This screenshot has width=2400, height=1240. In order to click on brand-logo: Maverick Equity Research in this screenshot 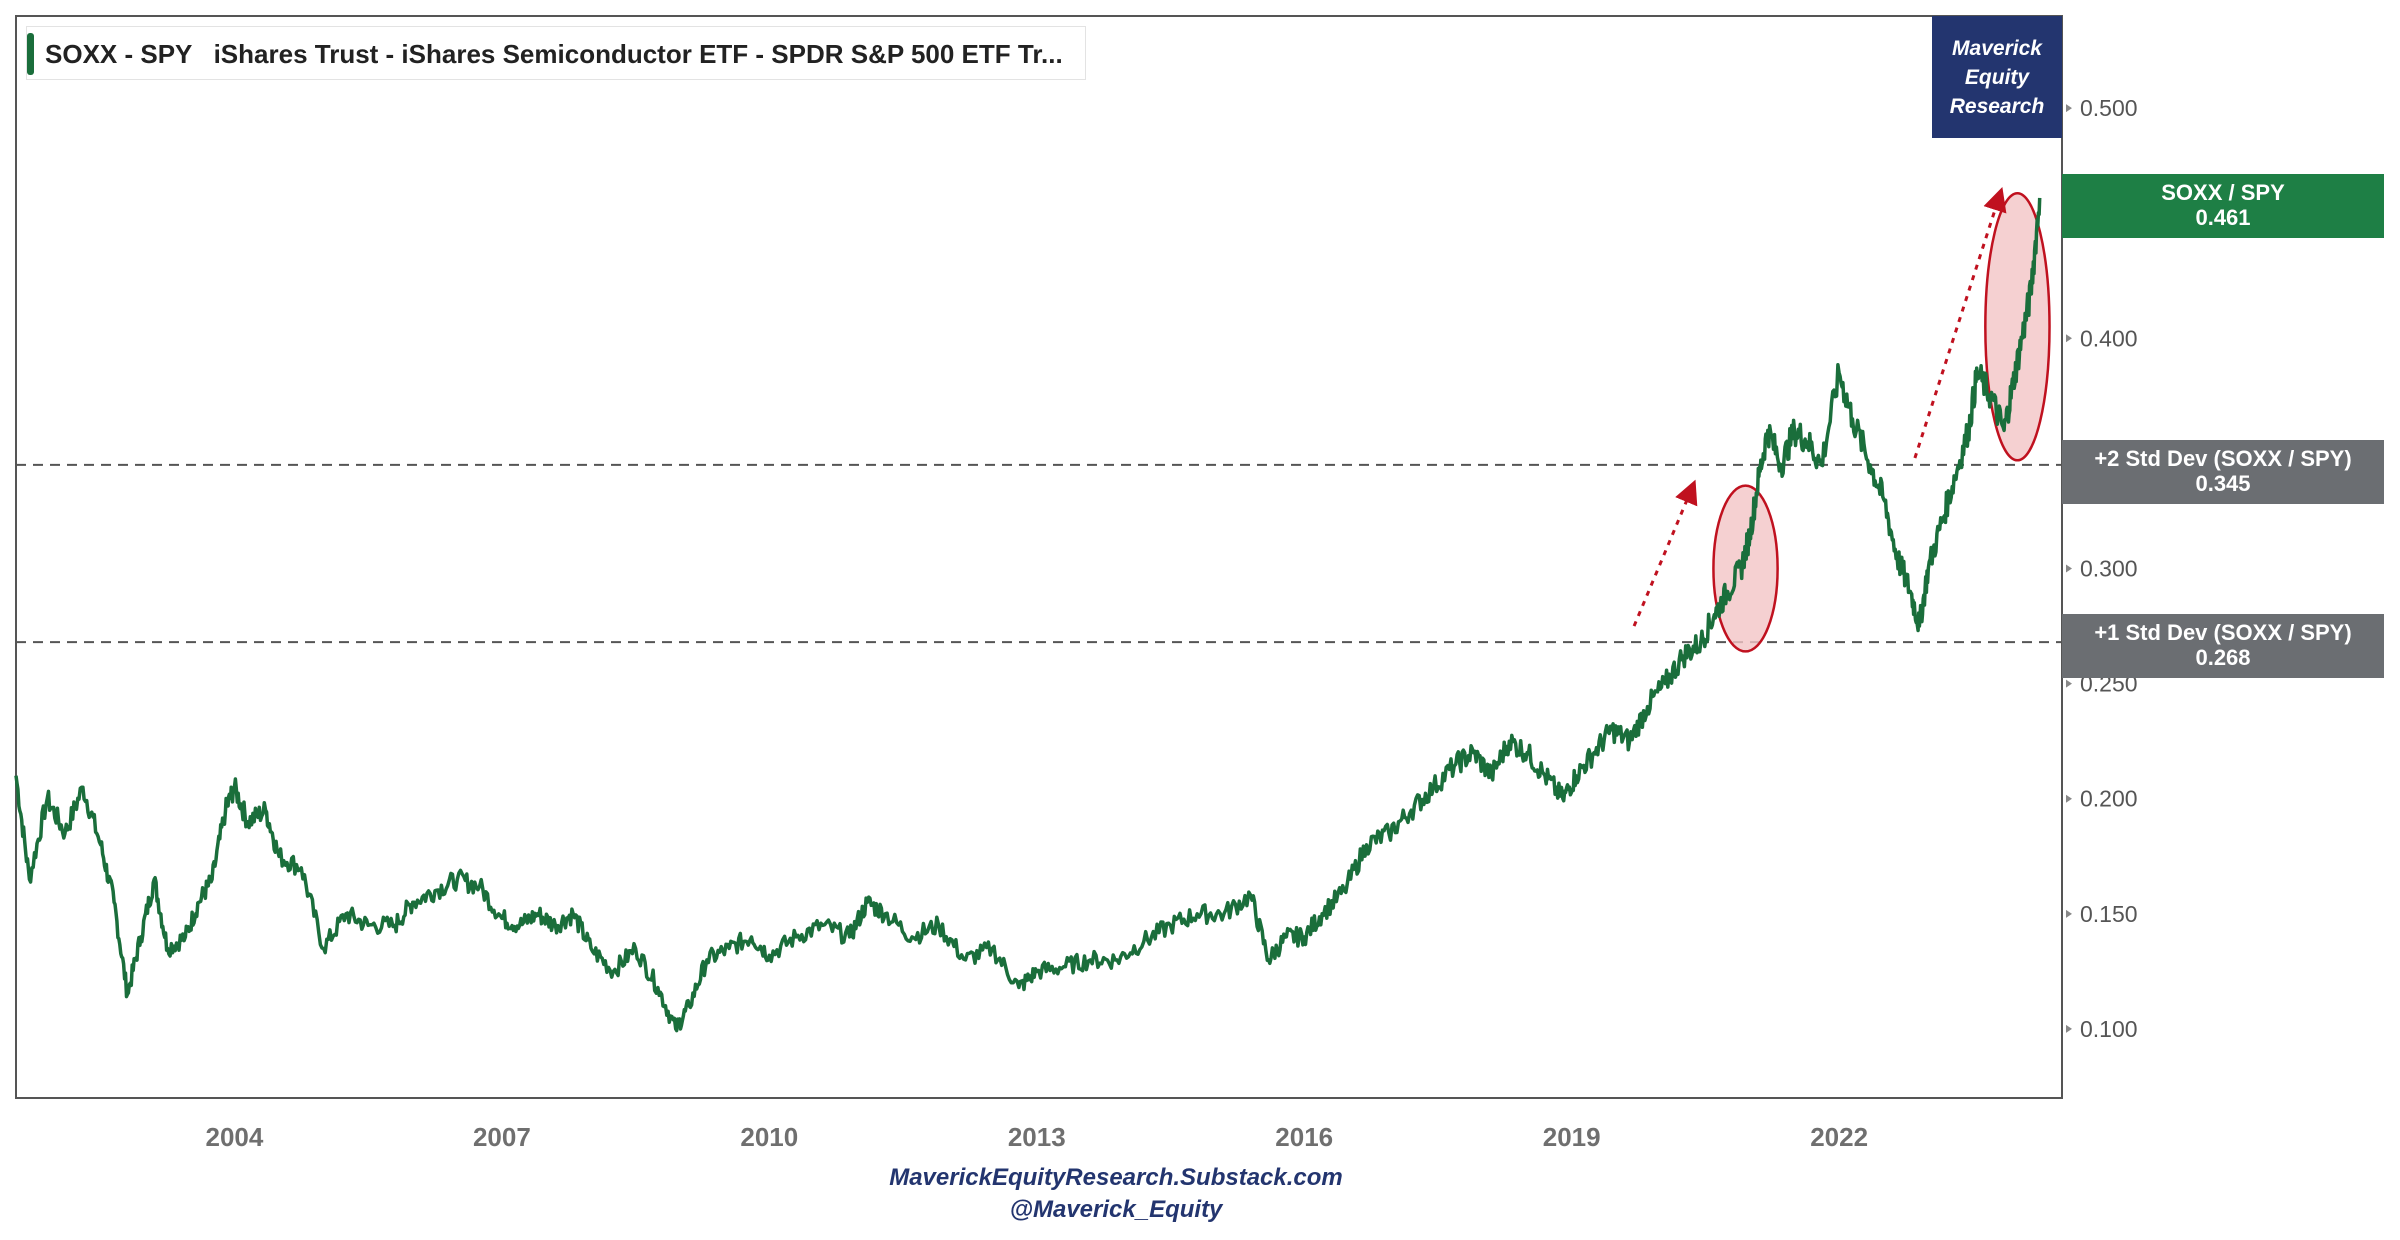, I will do `click(1997, 77)`.